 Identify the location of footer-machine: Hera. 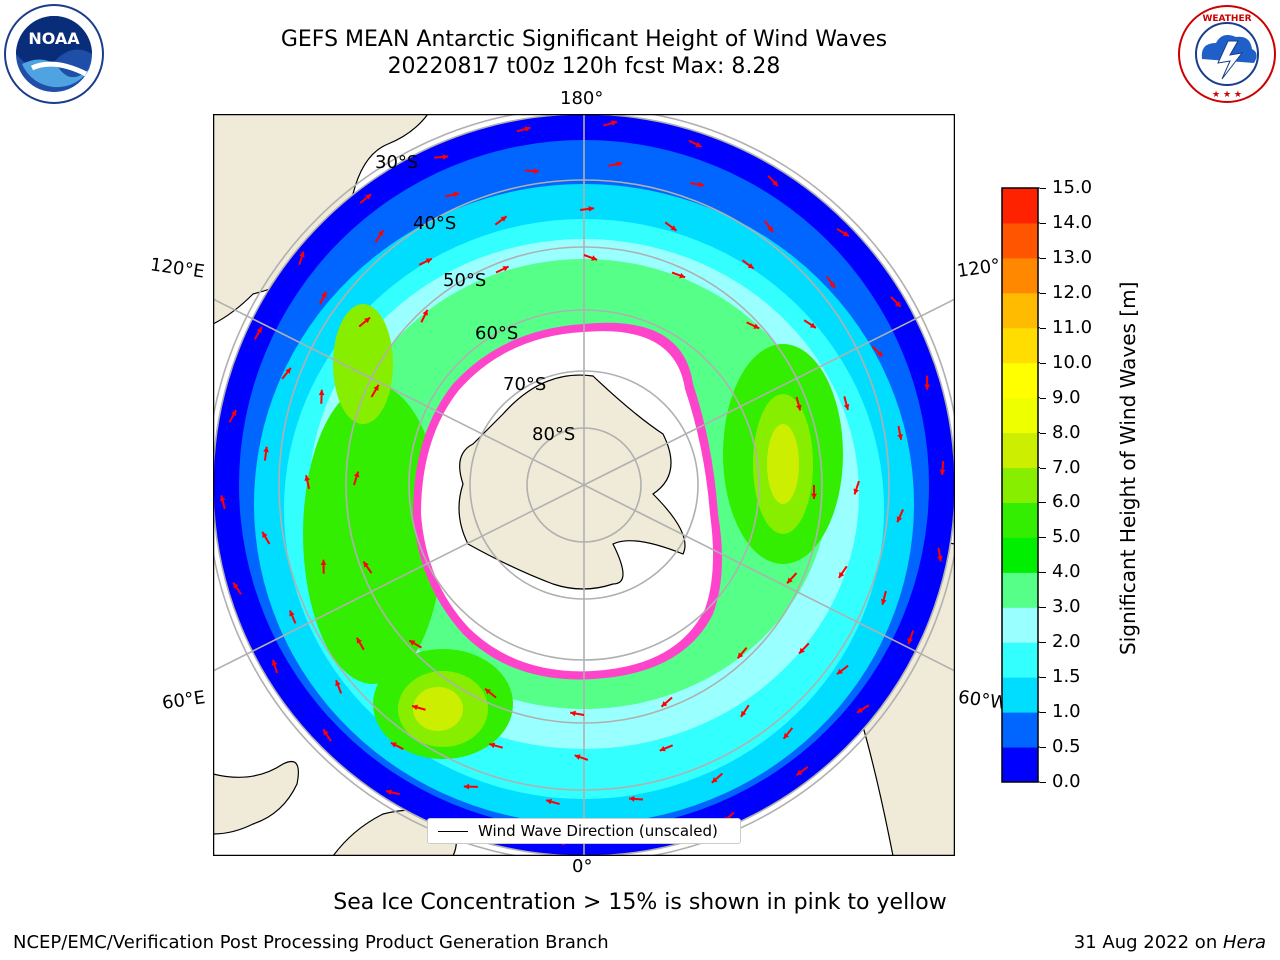
(1244, 942).